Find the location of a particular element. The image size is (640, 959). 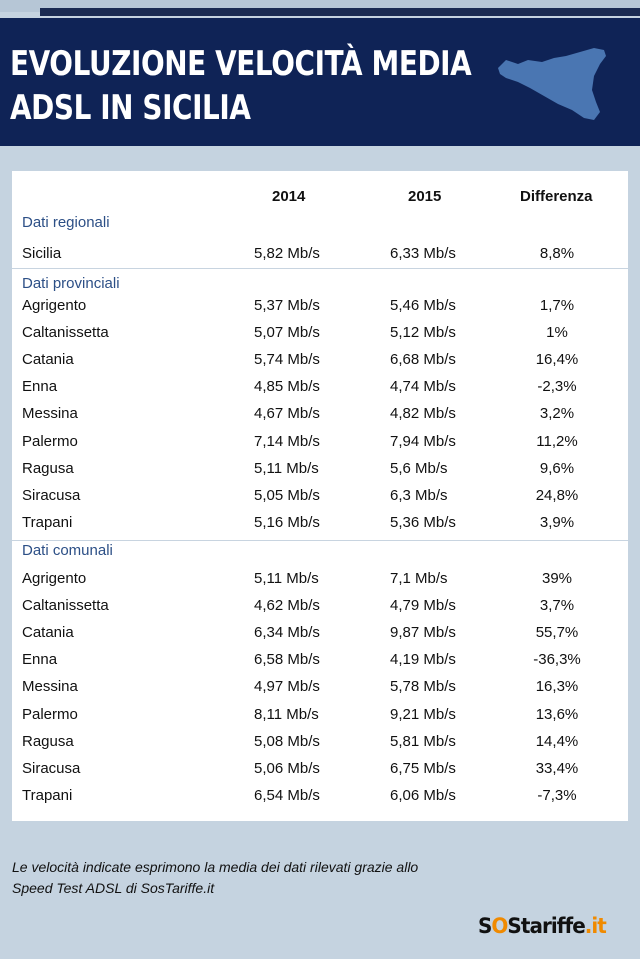

column-header-differenza: Differenza is located at coordinates (556, 196).